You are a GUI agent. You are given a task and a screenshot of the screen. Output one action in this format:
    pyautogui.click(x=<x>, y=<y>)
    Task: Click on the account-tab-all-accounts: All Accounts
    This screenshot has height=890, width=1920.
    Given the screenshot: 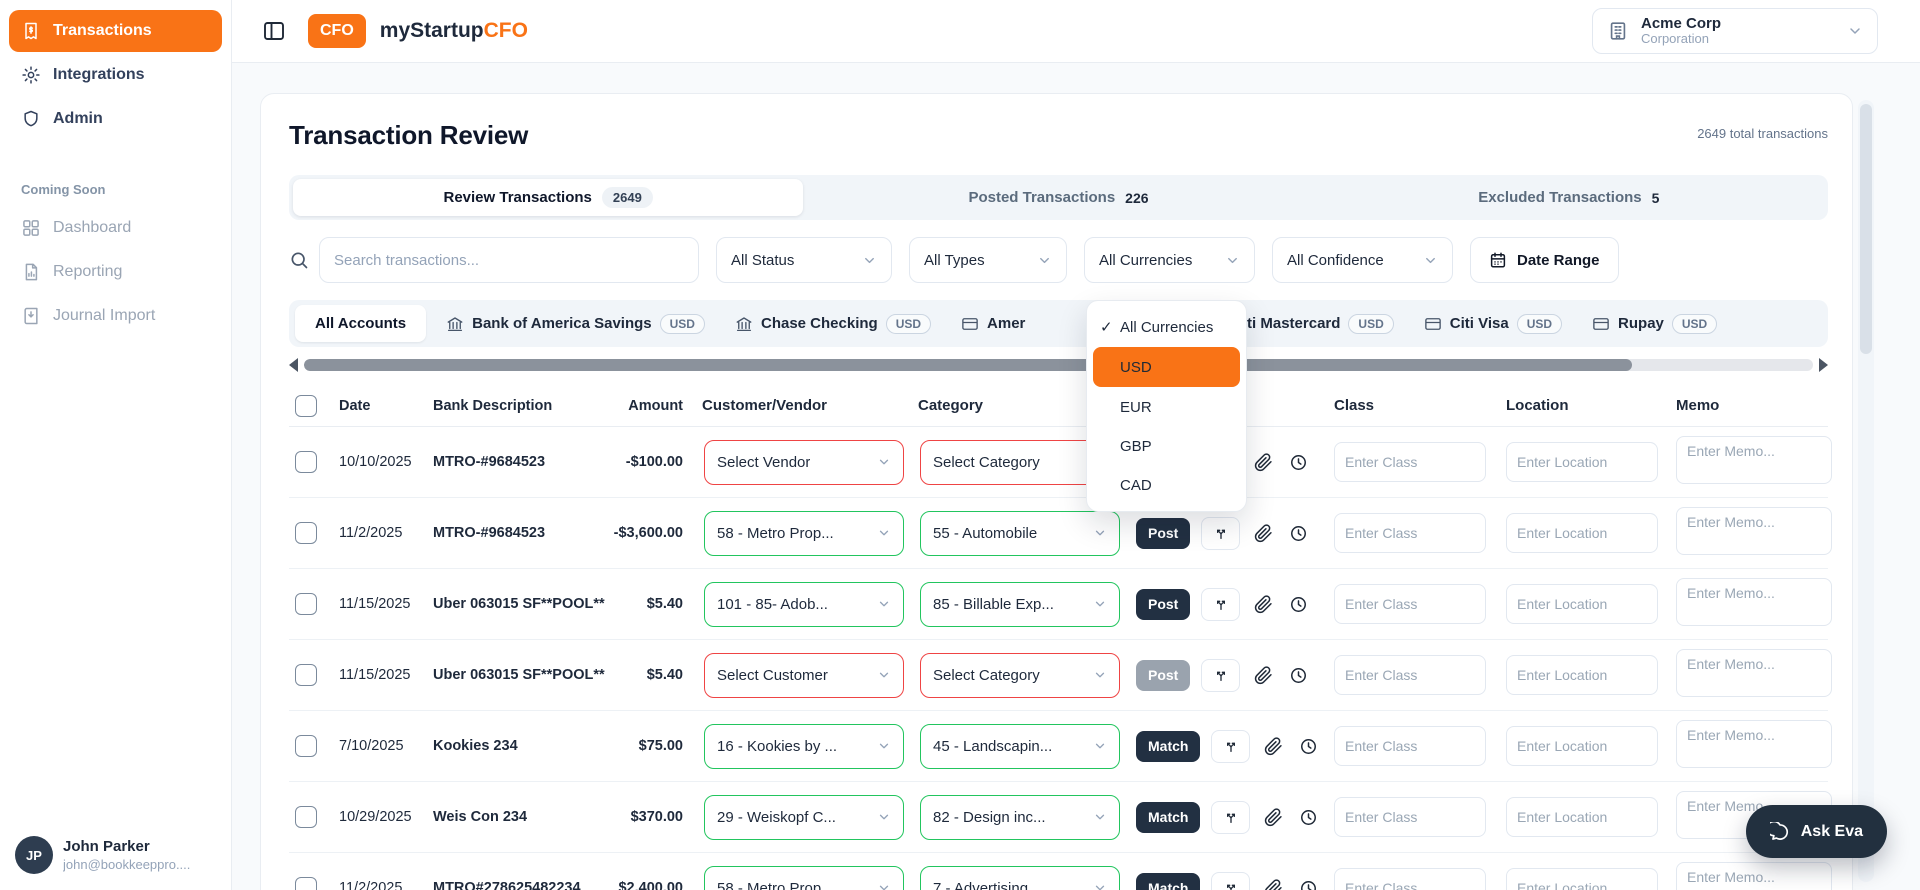 What is the action you would take?
    pyautogui.click(x=361, y=323)
    